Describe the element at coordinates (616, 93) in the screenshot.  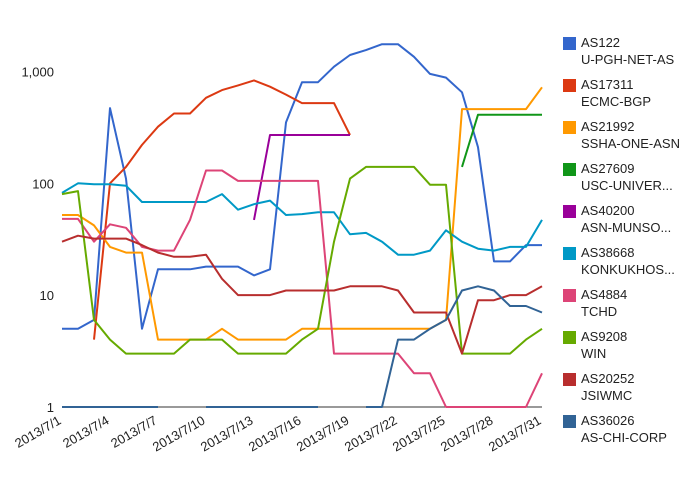
I see `legend-label: AS17311 ECMC-BGP` at that location.